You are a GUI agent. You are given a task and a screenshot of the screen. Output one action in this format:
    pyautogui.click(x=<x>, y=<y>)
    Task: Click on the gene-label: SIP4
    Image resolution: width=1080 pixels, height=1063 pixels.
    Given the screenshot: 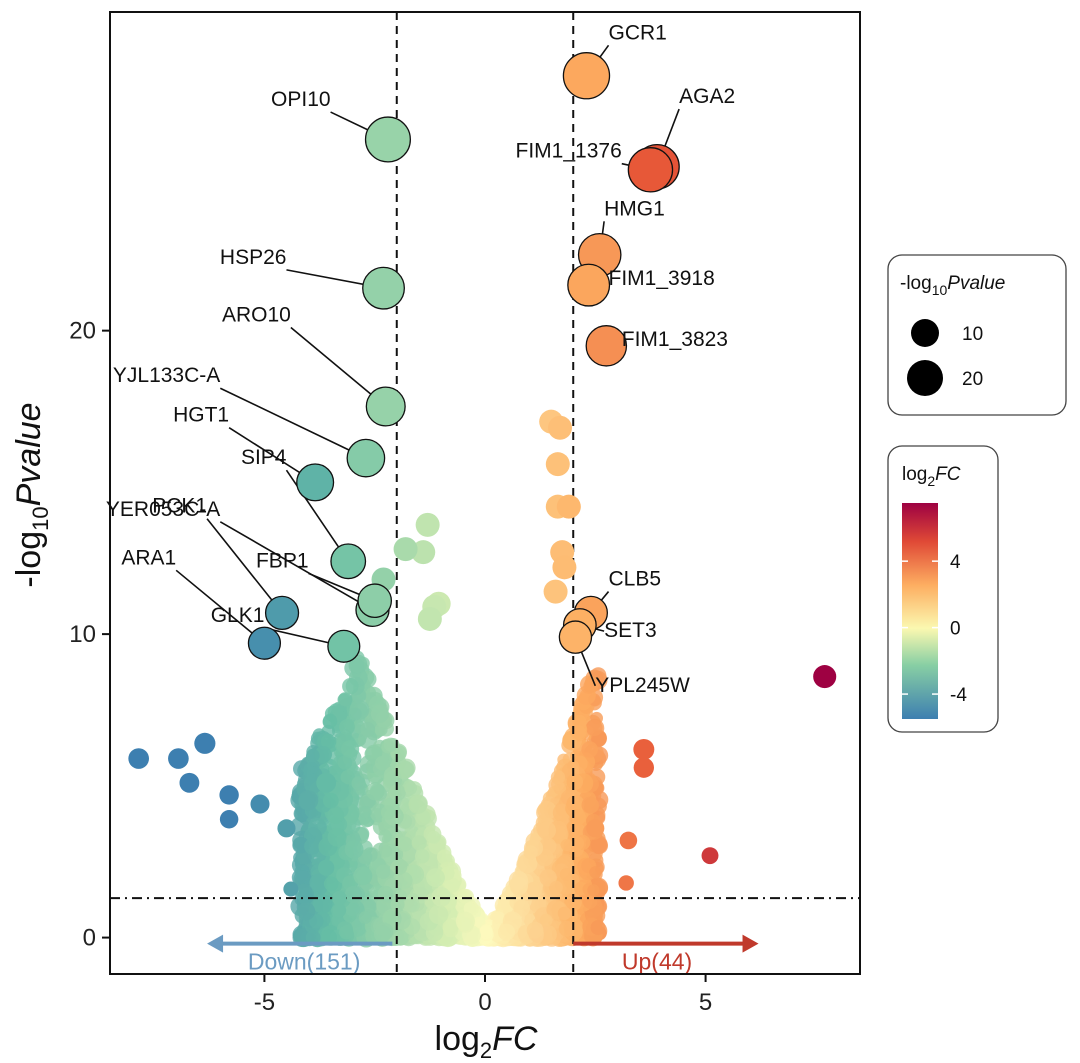 What is the action you would take?
    pyautogui.click(x=264, y=457)
    